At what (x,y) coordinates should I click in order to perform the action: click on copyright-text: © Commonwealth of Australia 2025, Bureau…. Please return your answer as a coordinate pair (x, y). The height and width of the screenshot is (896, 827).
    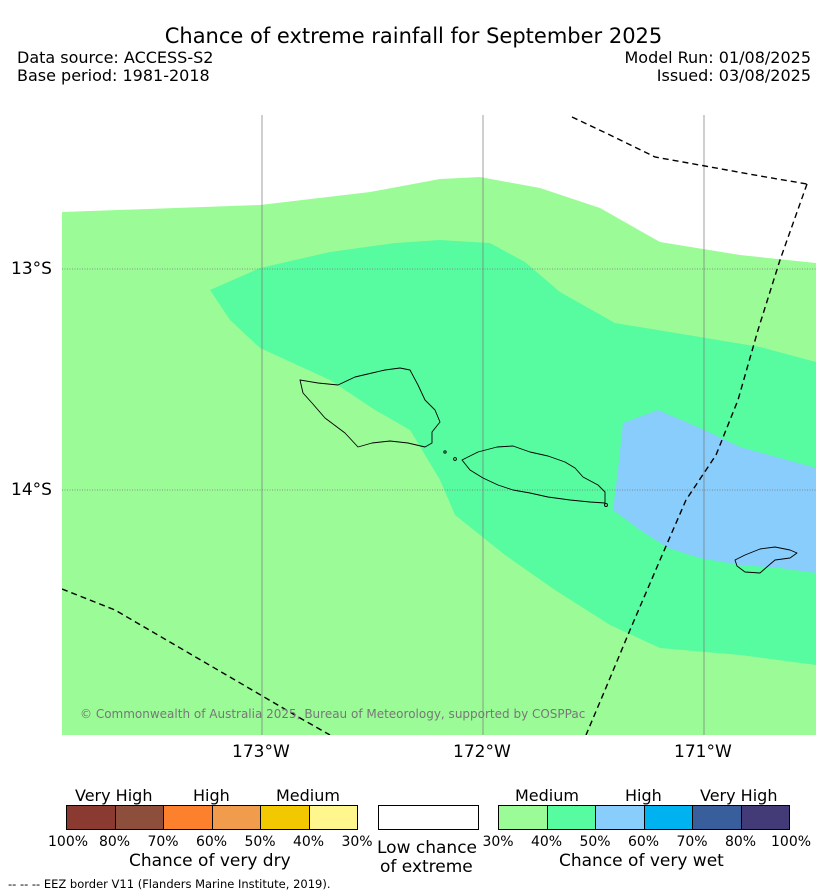
    Looking at the image, I should click on (333, 714).